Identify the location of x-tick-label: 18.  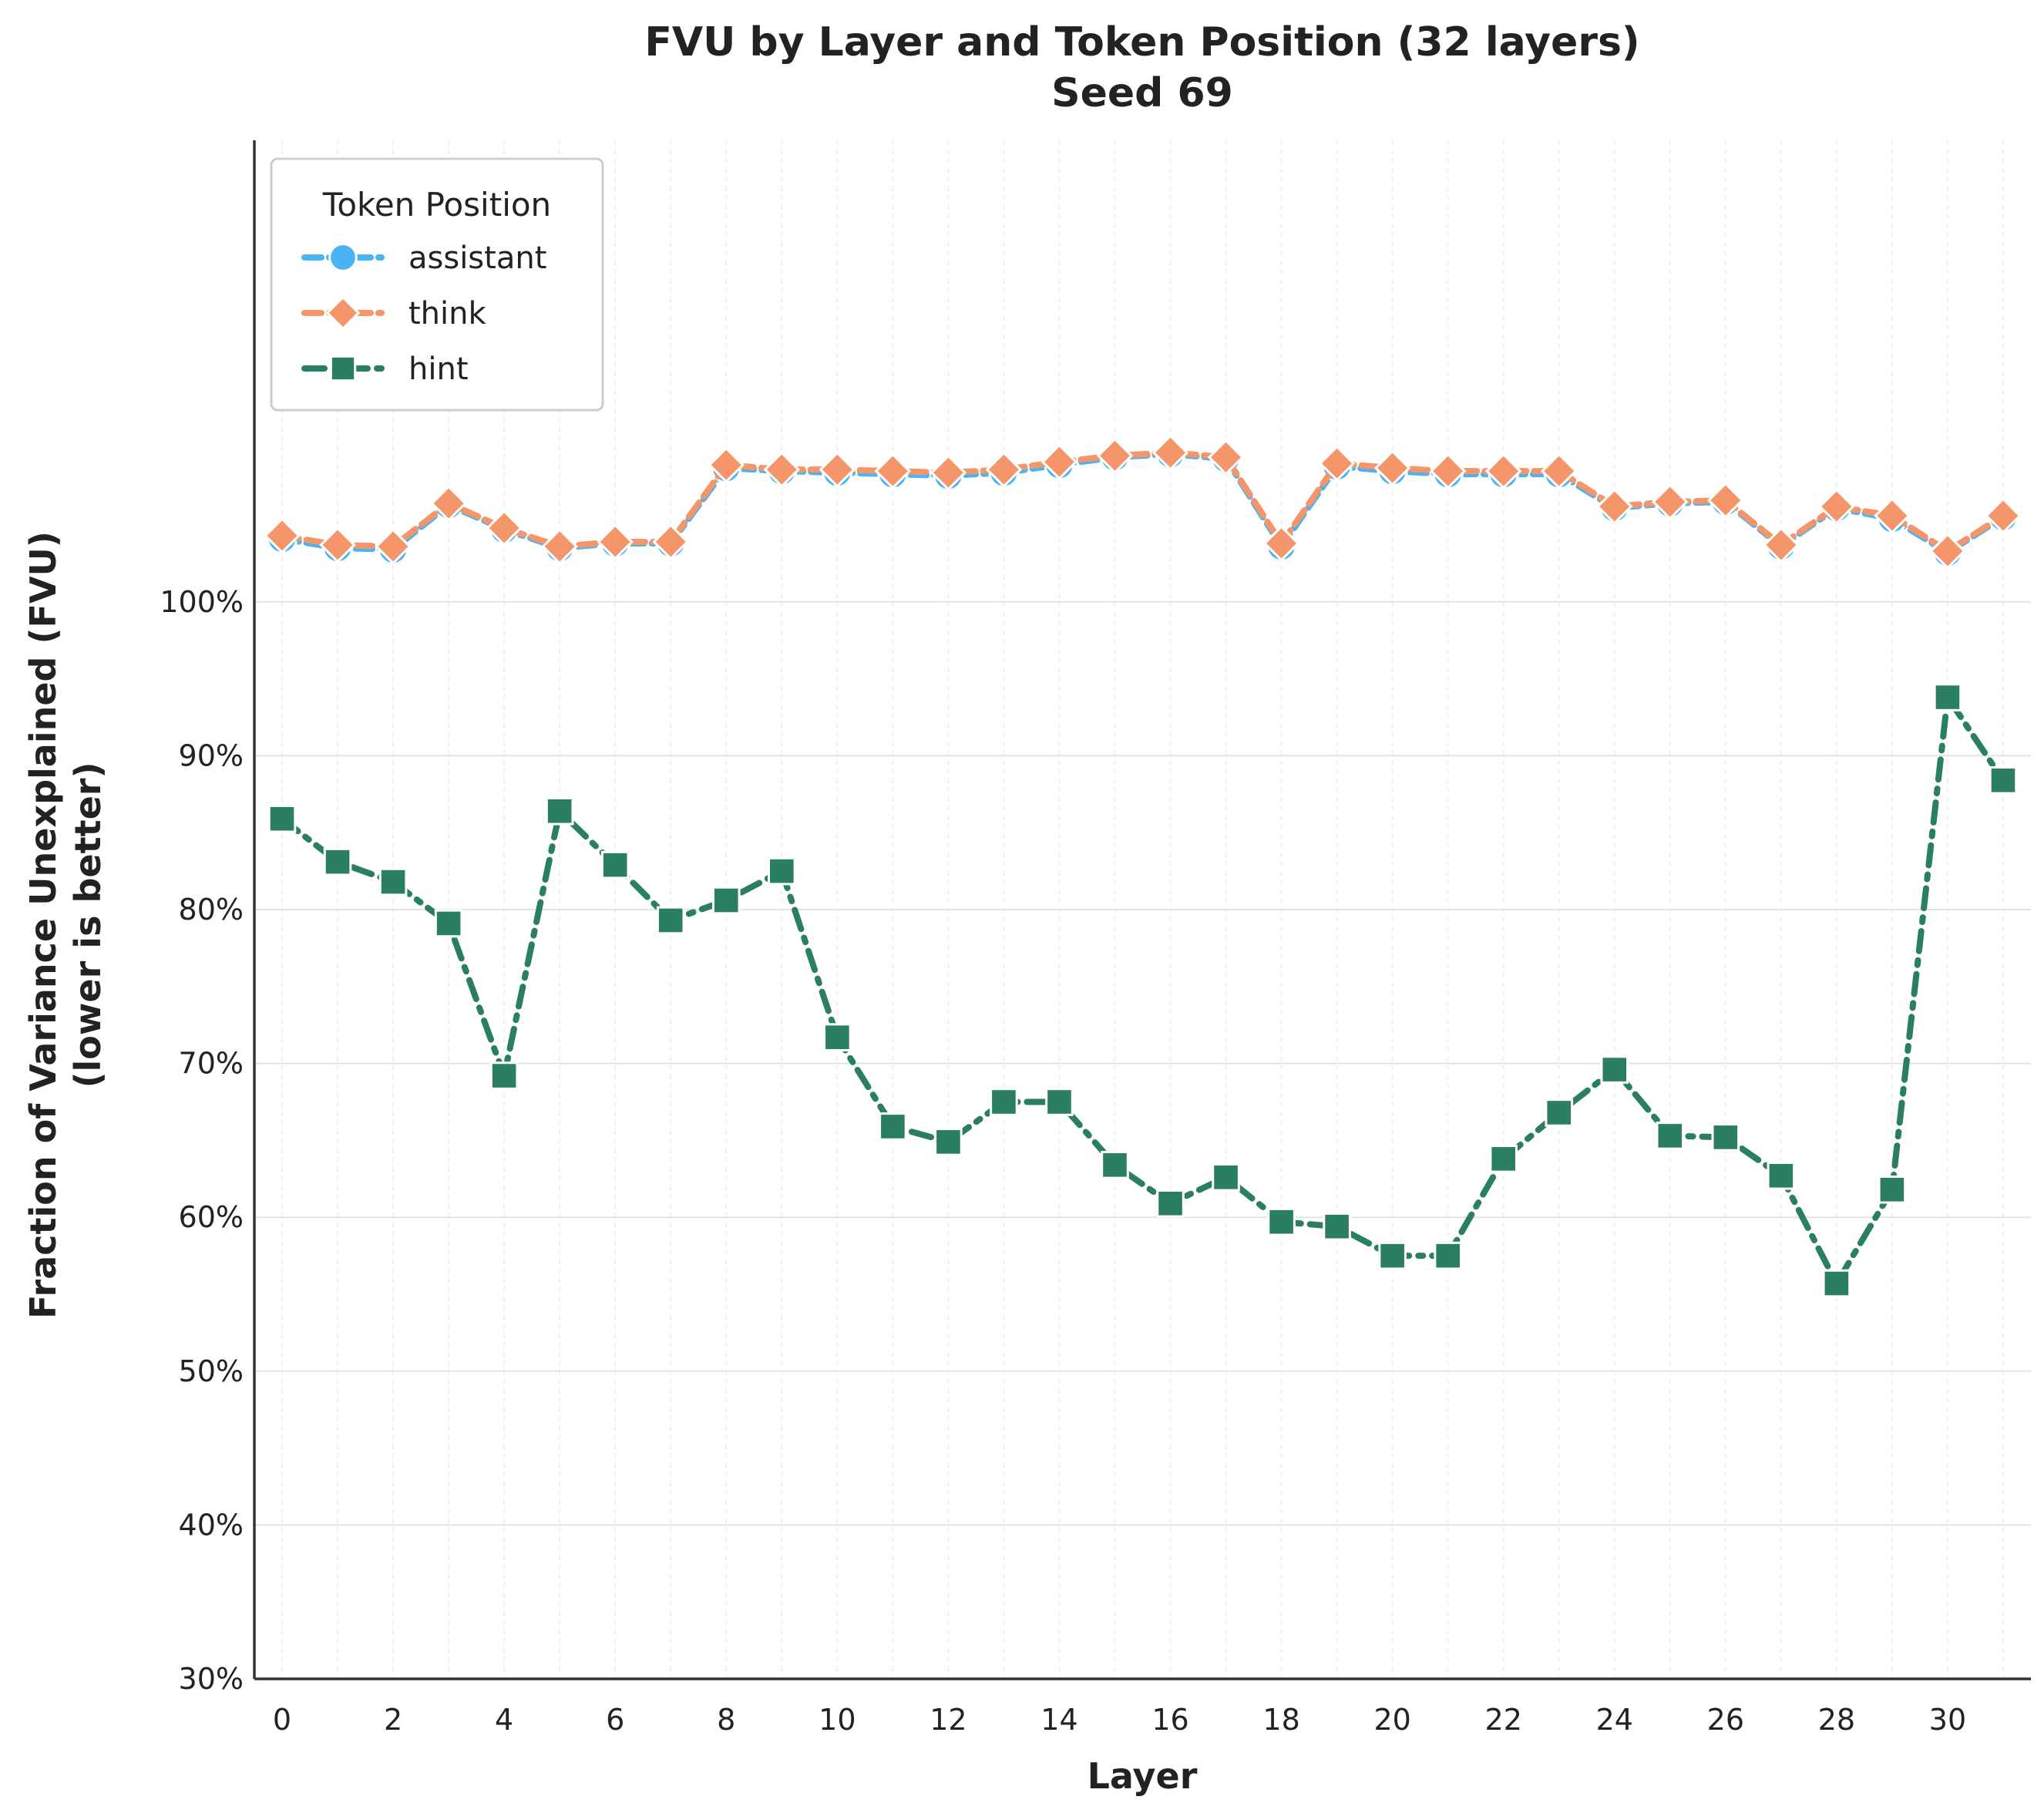
(1280, 1720).